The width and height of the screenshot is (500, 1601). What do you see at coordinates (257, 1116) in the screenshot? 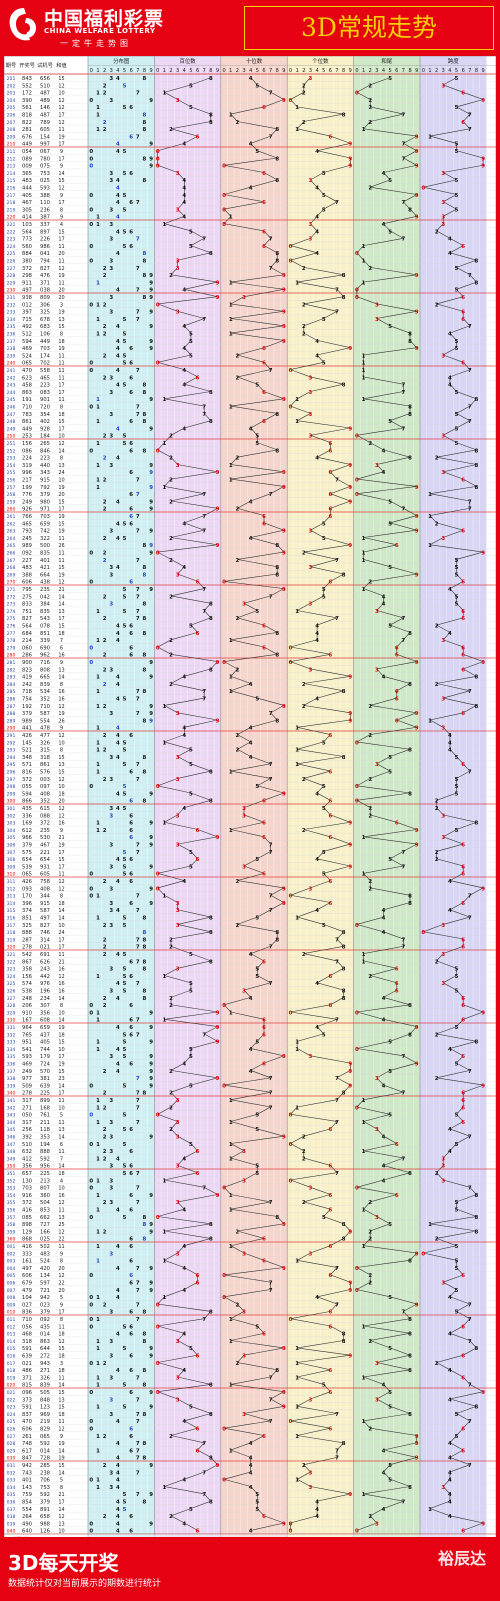
I see `digit-mark-tens: 5` at bounding box center [257, 1116].